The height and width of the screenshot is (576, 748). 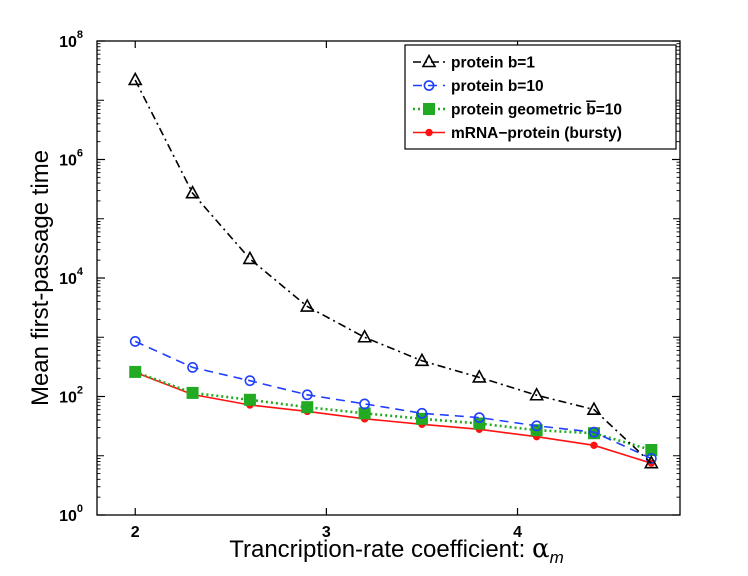 I want to click on y-tick-label: 10⁶, so click(x=71, y=159).